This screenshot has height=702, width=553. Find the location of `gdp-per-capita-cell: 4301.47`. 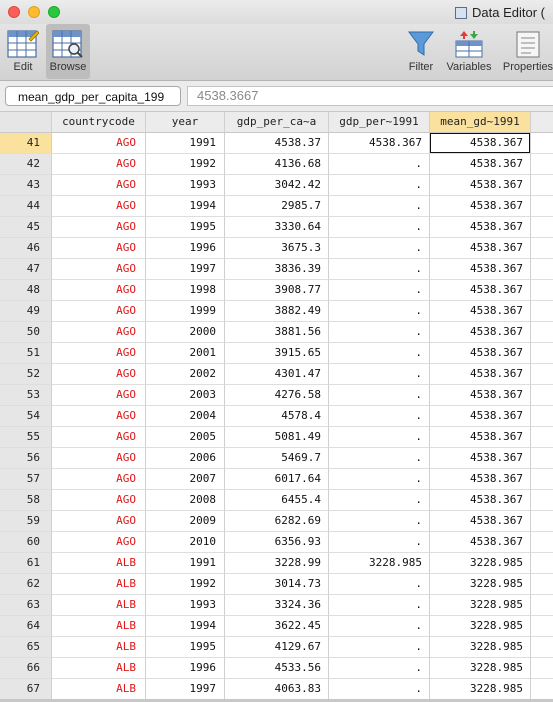

gdp-per-capita-cell: 4301.47 is located at coordinates (277, 374).